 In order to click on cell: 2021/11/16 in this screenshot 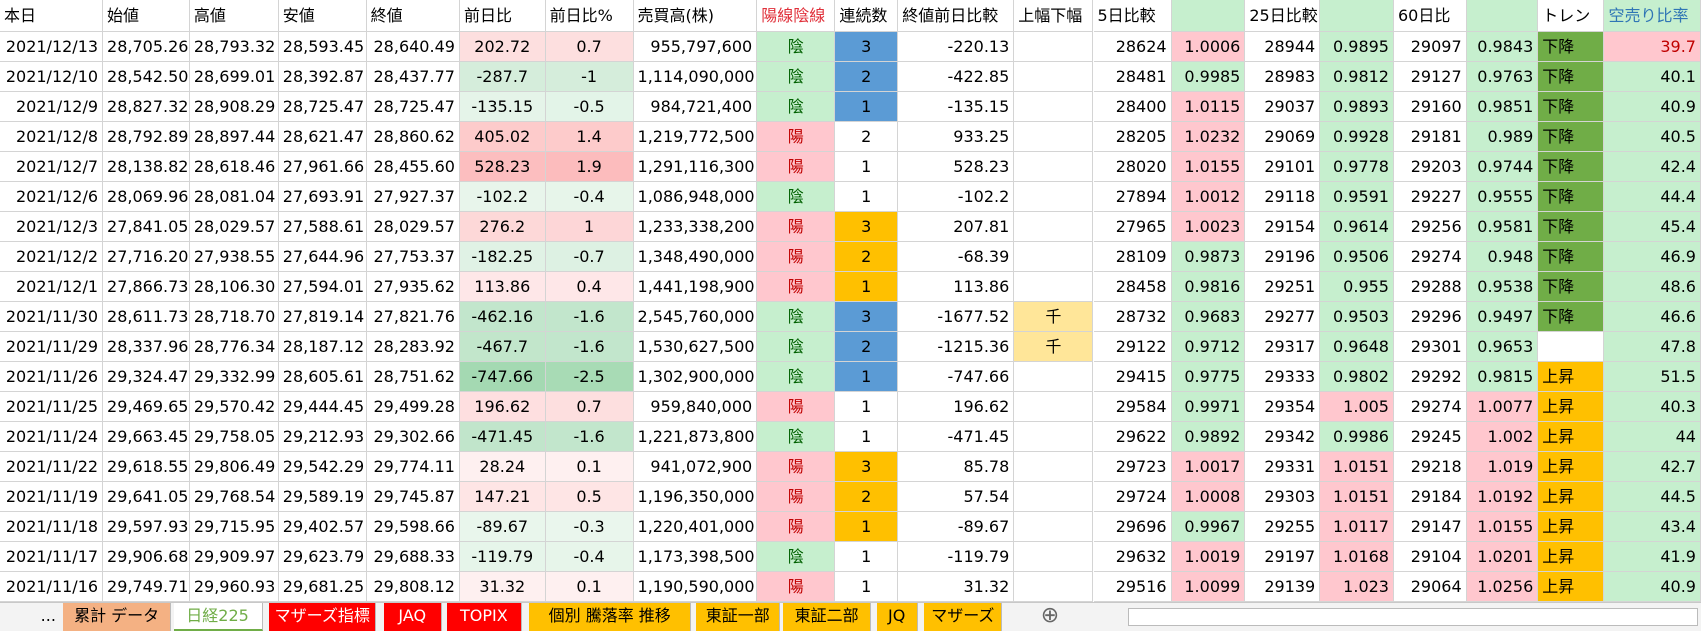, I will do `click(52, 587)`.